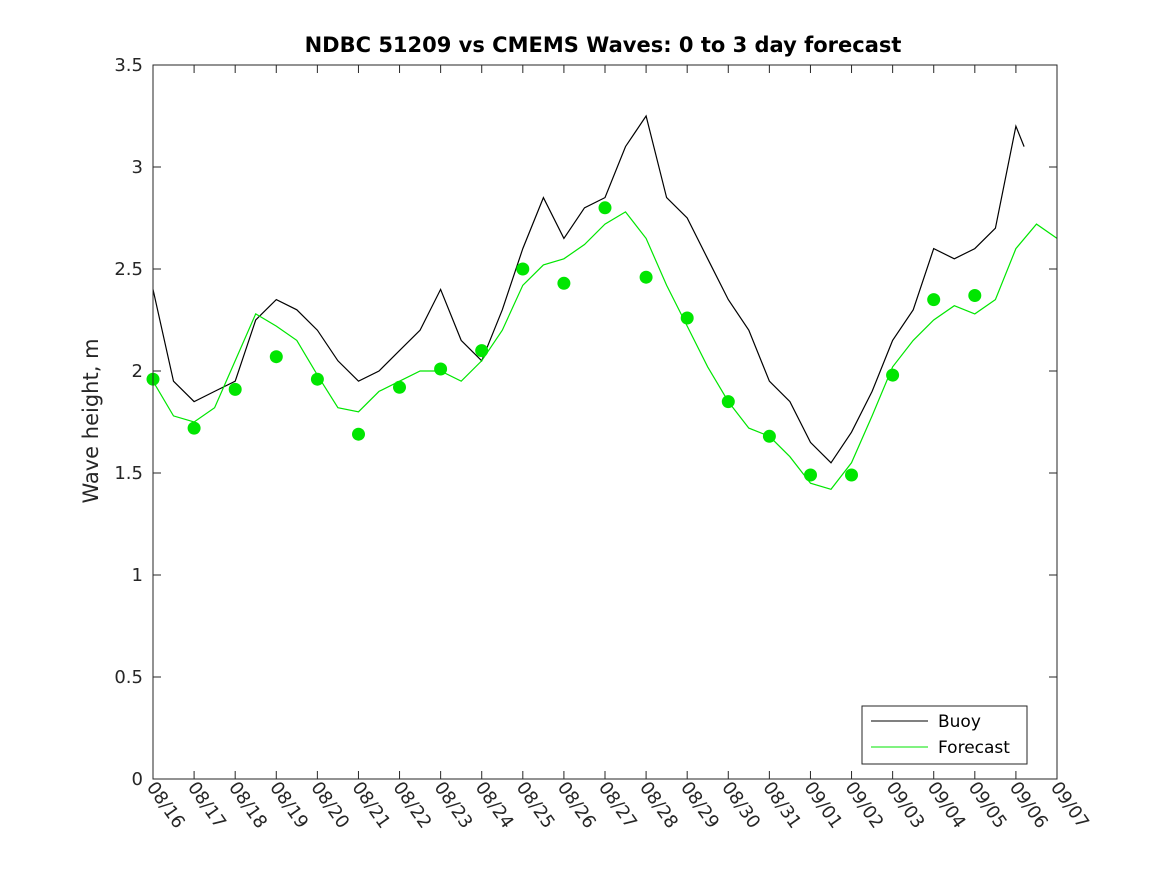  I want to click on y-tick-label: 3.5, so click(128, 65).